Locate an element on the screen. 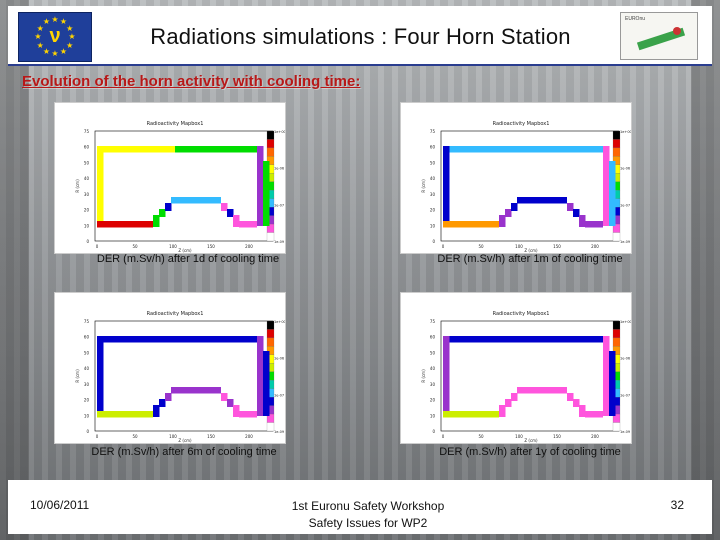  caption-1m: DER (m.Sv/h) after 1m of cooling time is located at coordinates (530, 259).